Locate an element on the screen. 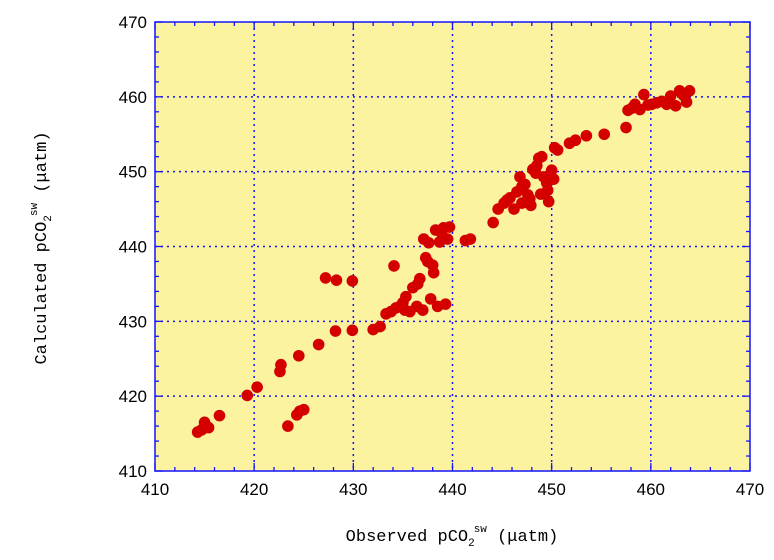 Image resolution: width=774 pixels, height=560 pixels. y-tick-label: 430 is located at coordinates (133, 321).